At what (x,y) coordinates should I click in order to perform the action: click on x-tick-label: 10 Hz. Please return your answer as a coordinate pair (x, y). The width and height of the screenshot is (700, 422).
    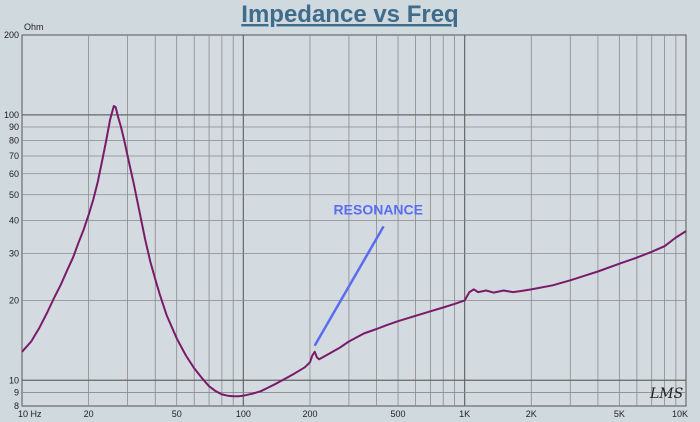
    Looking at the image, I should click on (30, 414).